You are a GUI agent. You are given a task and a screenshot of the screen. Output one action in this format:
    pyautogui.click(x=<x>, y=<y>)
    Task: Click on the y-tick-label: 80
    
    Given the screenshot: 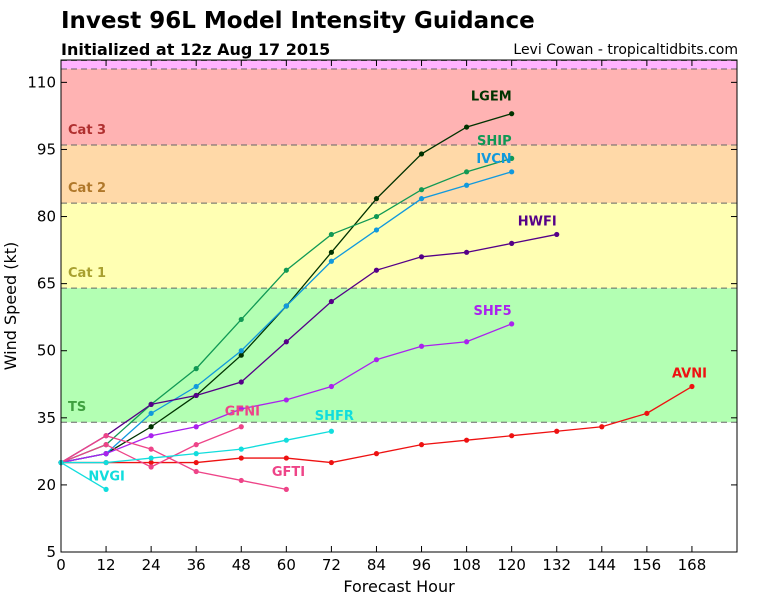 What is the action you would take?
    pyautogui.click(x=46, y=217)
    